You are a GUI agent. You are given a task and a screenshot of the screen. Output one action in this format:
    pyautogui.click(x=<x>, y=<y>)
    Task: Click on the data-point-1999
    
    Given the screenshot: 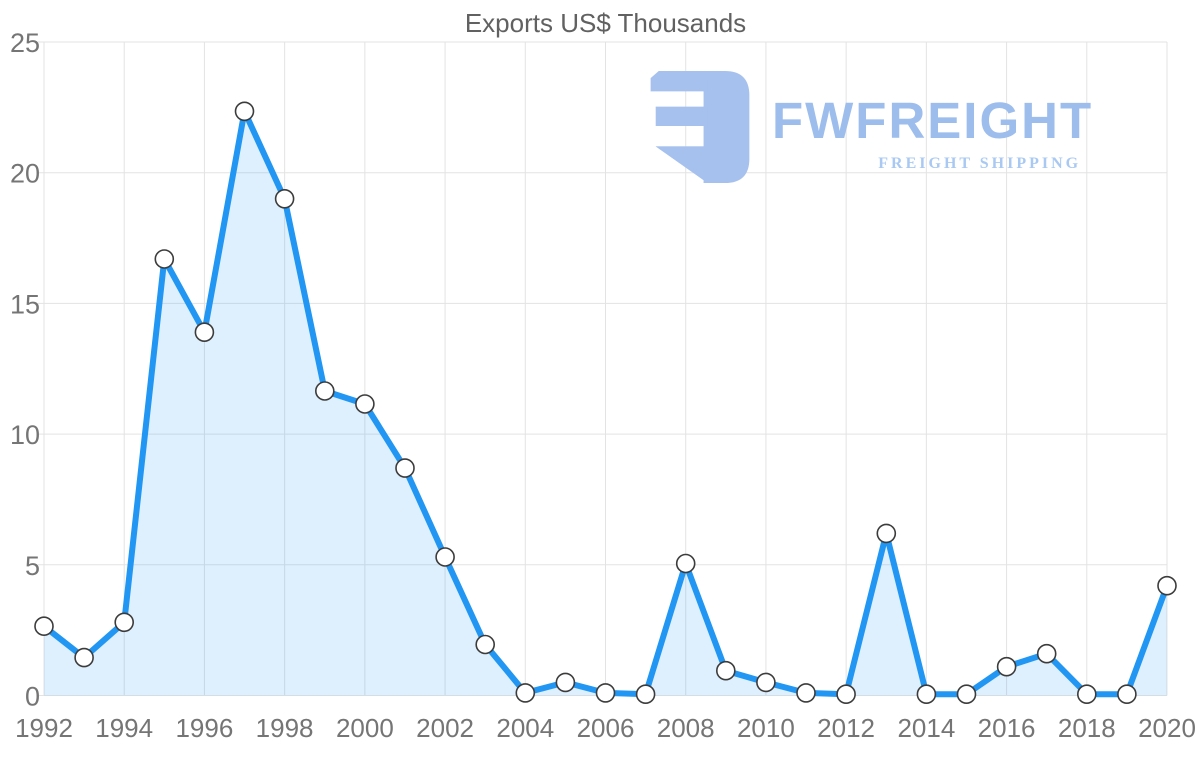 What is the action you would take?
    pyautogui.click(x=324, y=391)
    